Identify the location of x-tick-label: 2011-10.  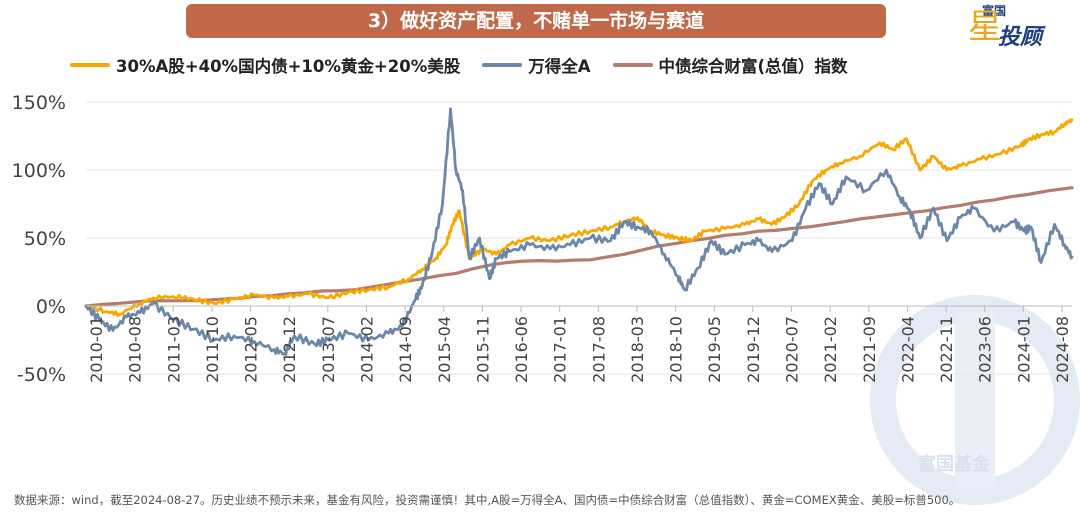
(212, 349).